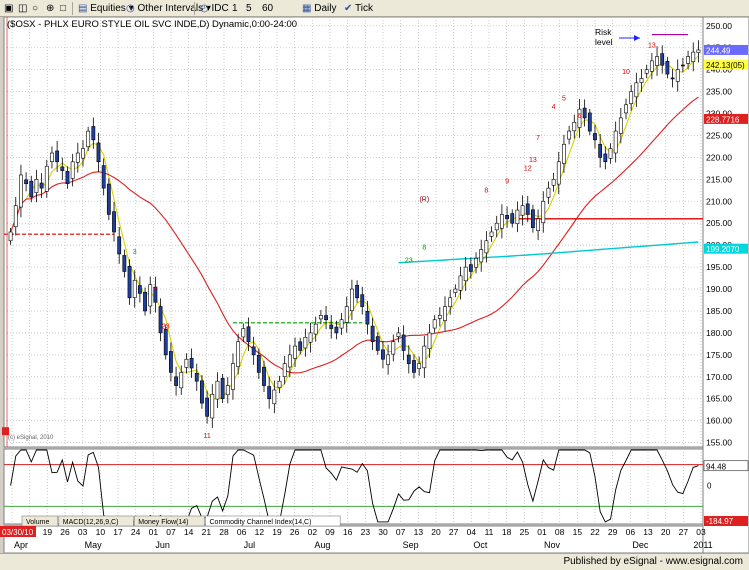 The image size is (749, 570). Describe the element at coordinates (308, 8) in the screenshot. I see `calendar-icon: ▦` at that location.